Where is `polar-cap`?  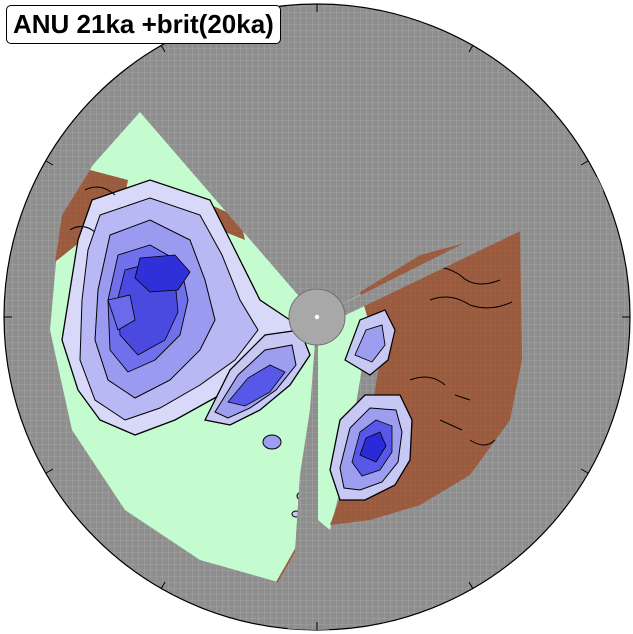
polar-cap is located at coordinates (317, 317).